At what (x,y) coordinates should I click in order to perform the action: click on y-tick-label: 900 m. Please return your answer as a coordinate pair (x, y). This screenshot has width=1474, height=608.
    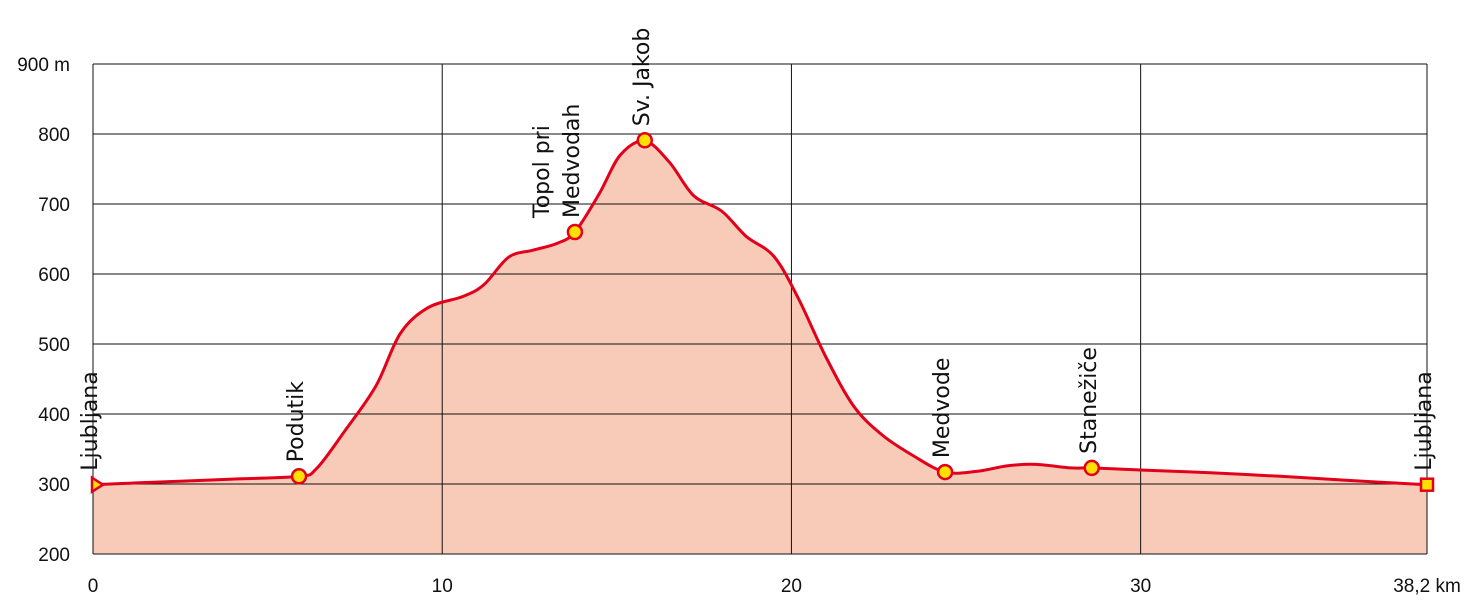
    Looking at the image, I should click on (43, 65).